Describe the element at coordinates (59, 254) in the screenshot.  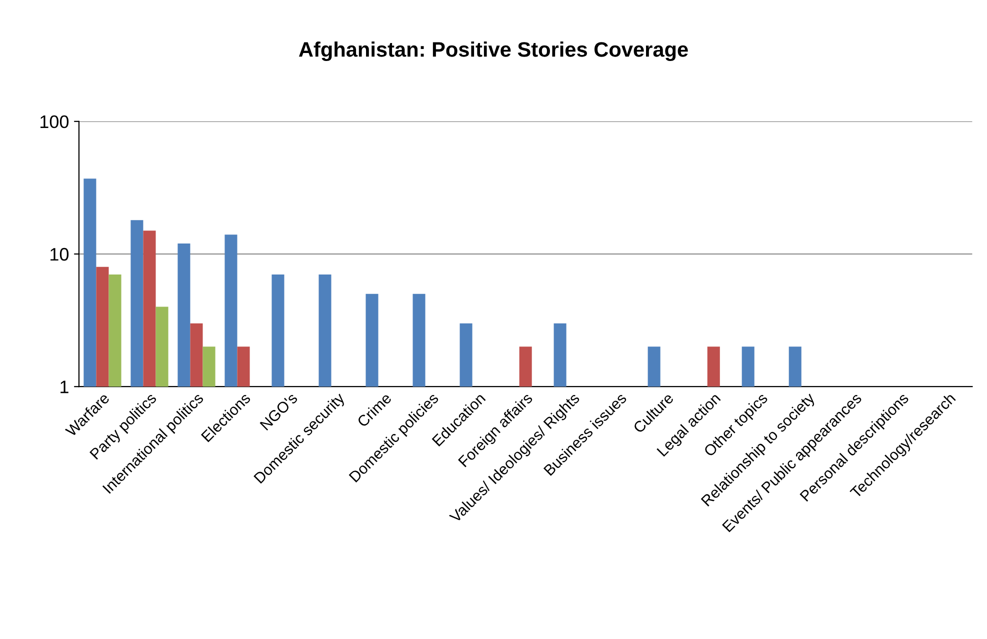
I see `y-tick-label: 10` at that location.